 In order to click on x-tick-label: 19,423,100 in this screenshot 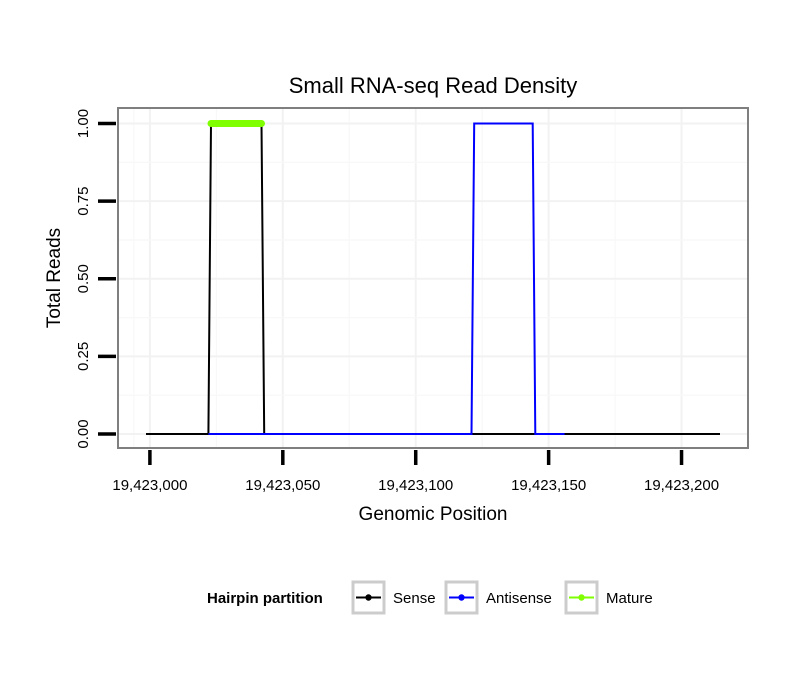, I will do `click(415, 485)`.